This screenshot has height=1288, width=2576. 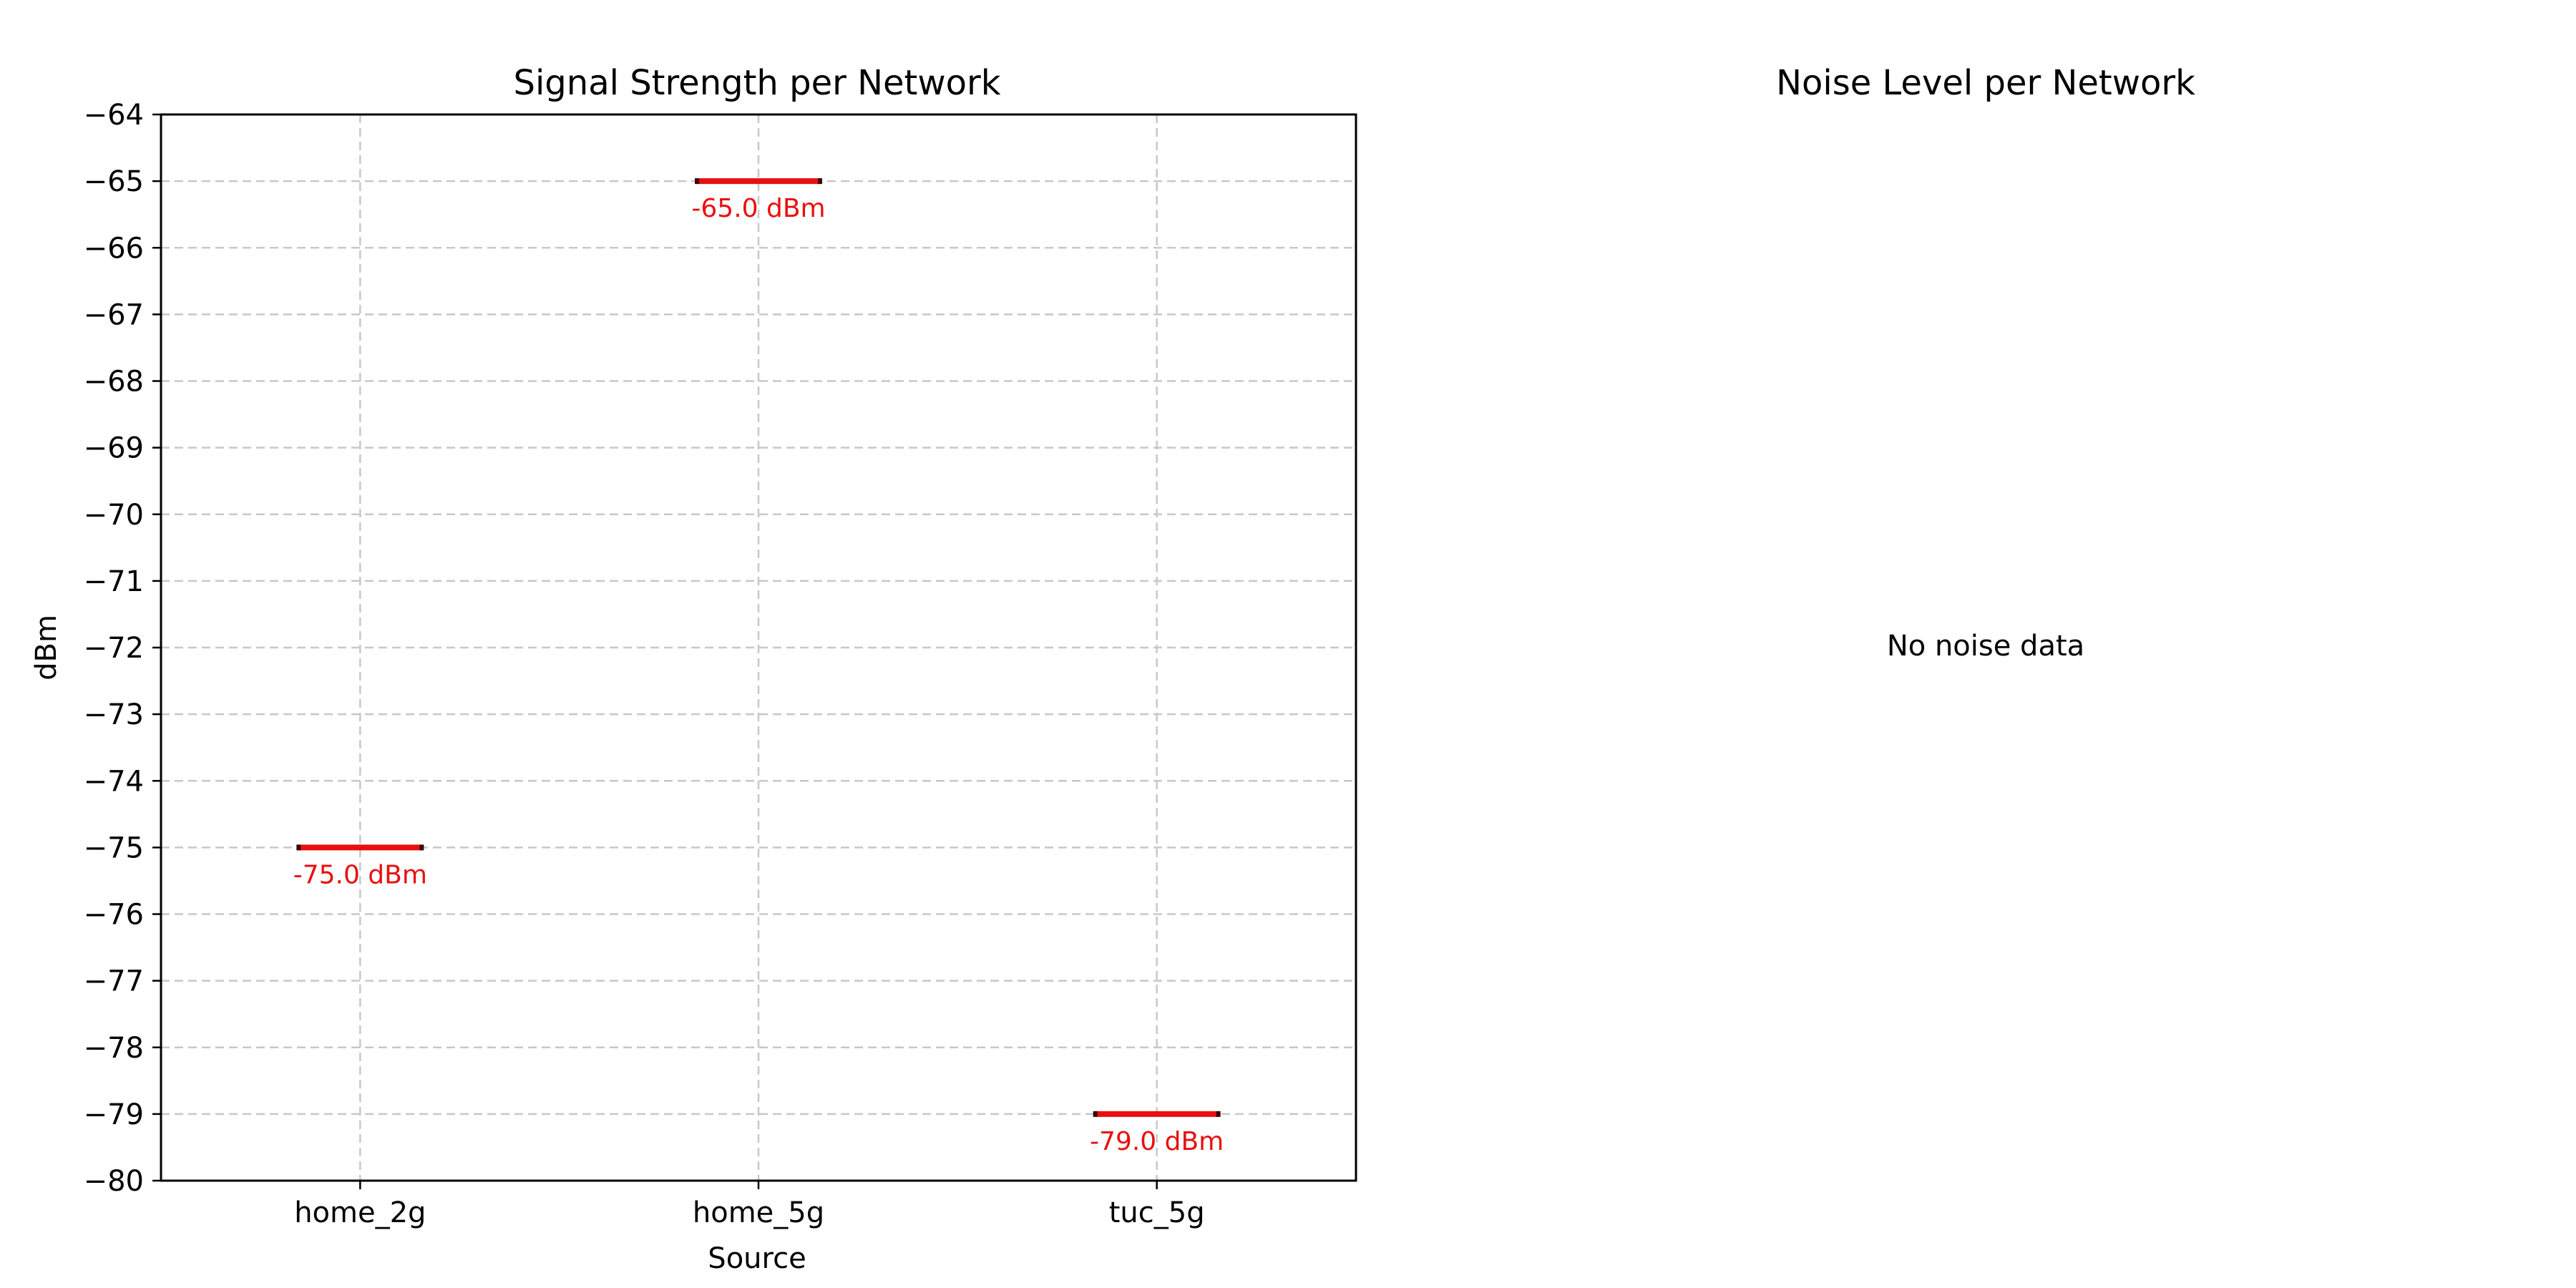 I want to click on signal-x-ticks: home_2g home_5g tuc_5g, so click(x=749, y=1205).